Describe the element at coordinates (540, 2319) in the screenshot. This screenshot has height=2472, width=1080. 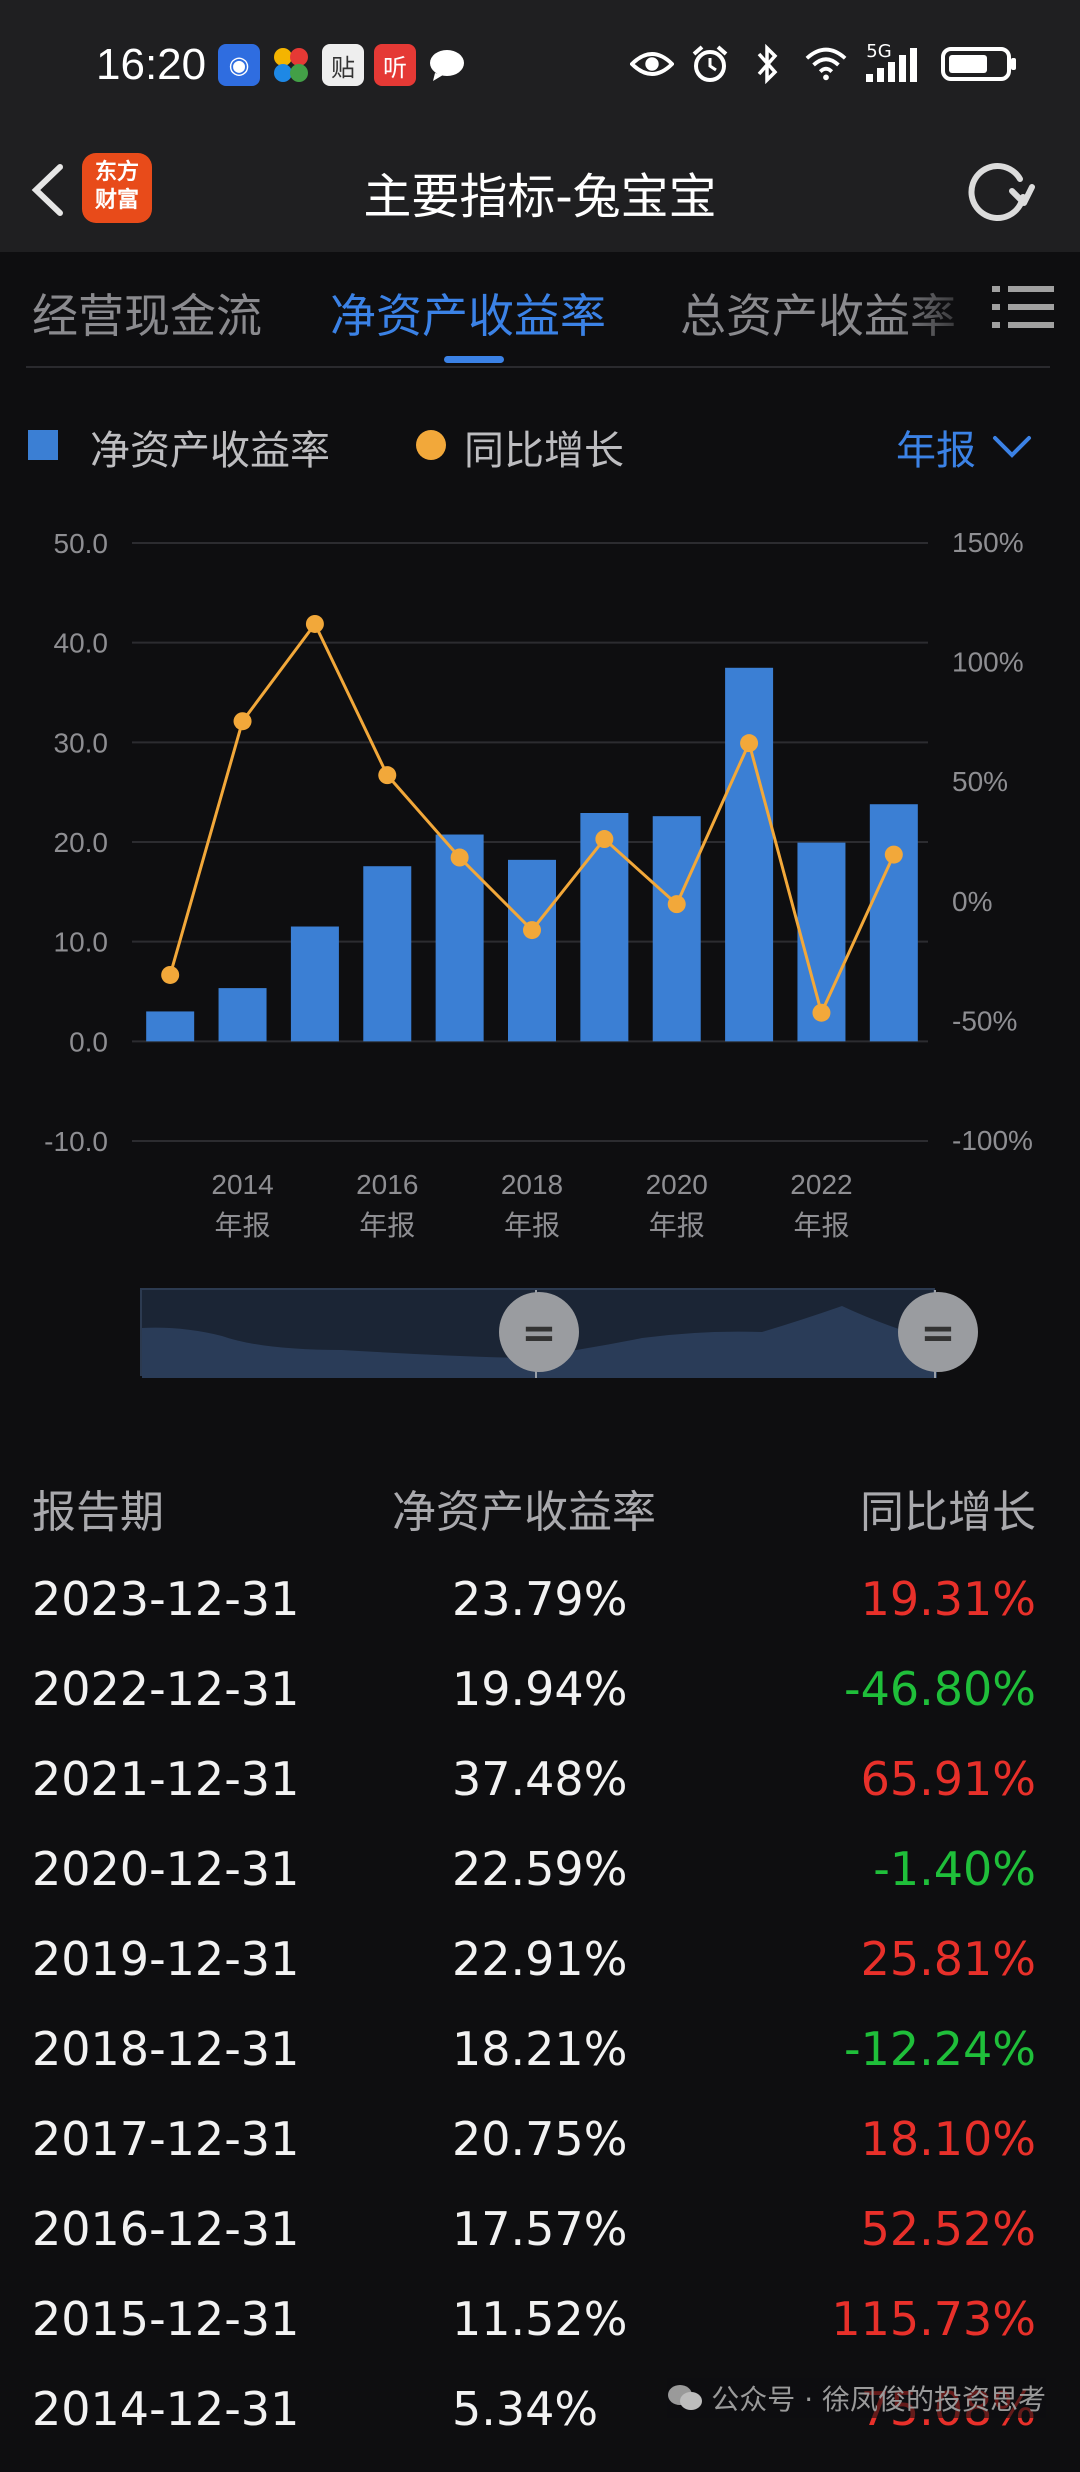
I see `row-roe: 11.52%` at that location.